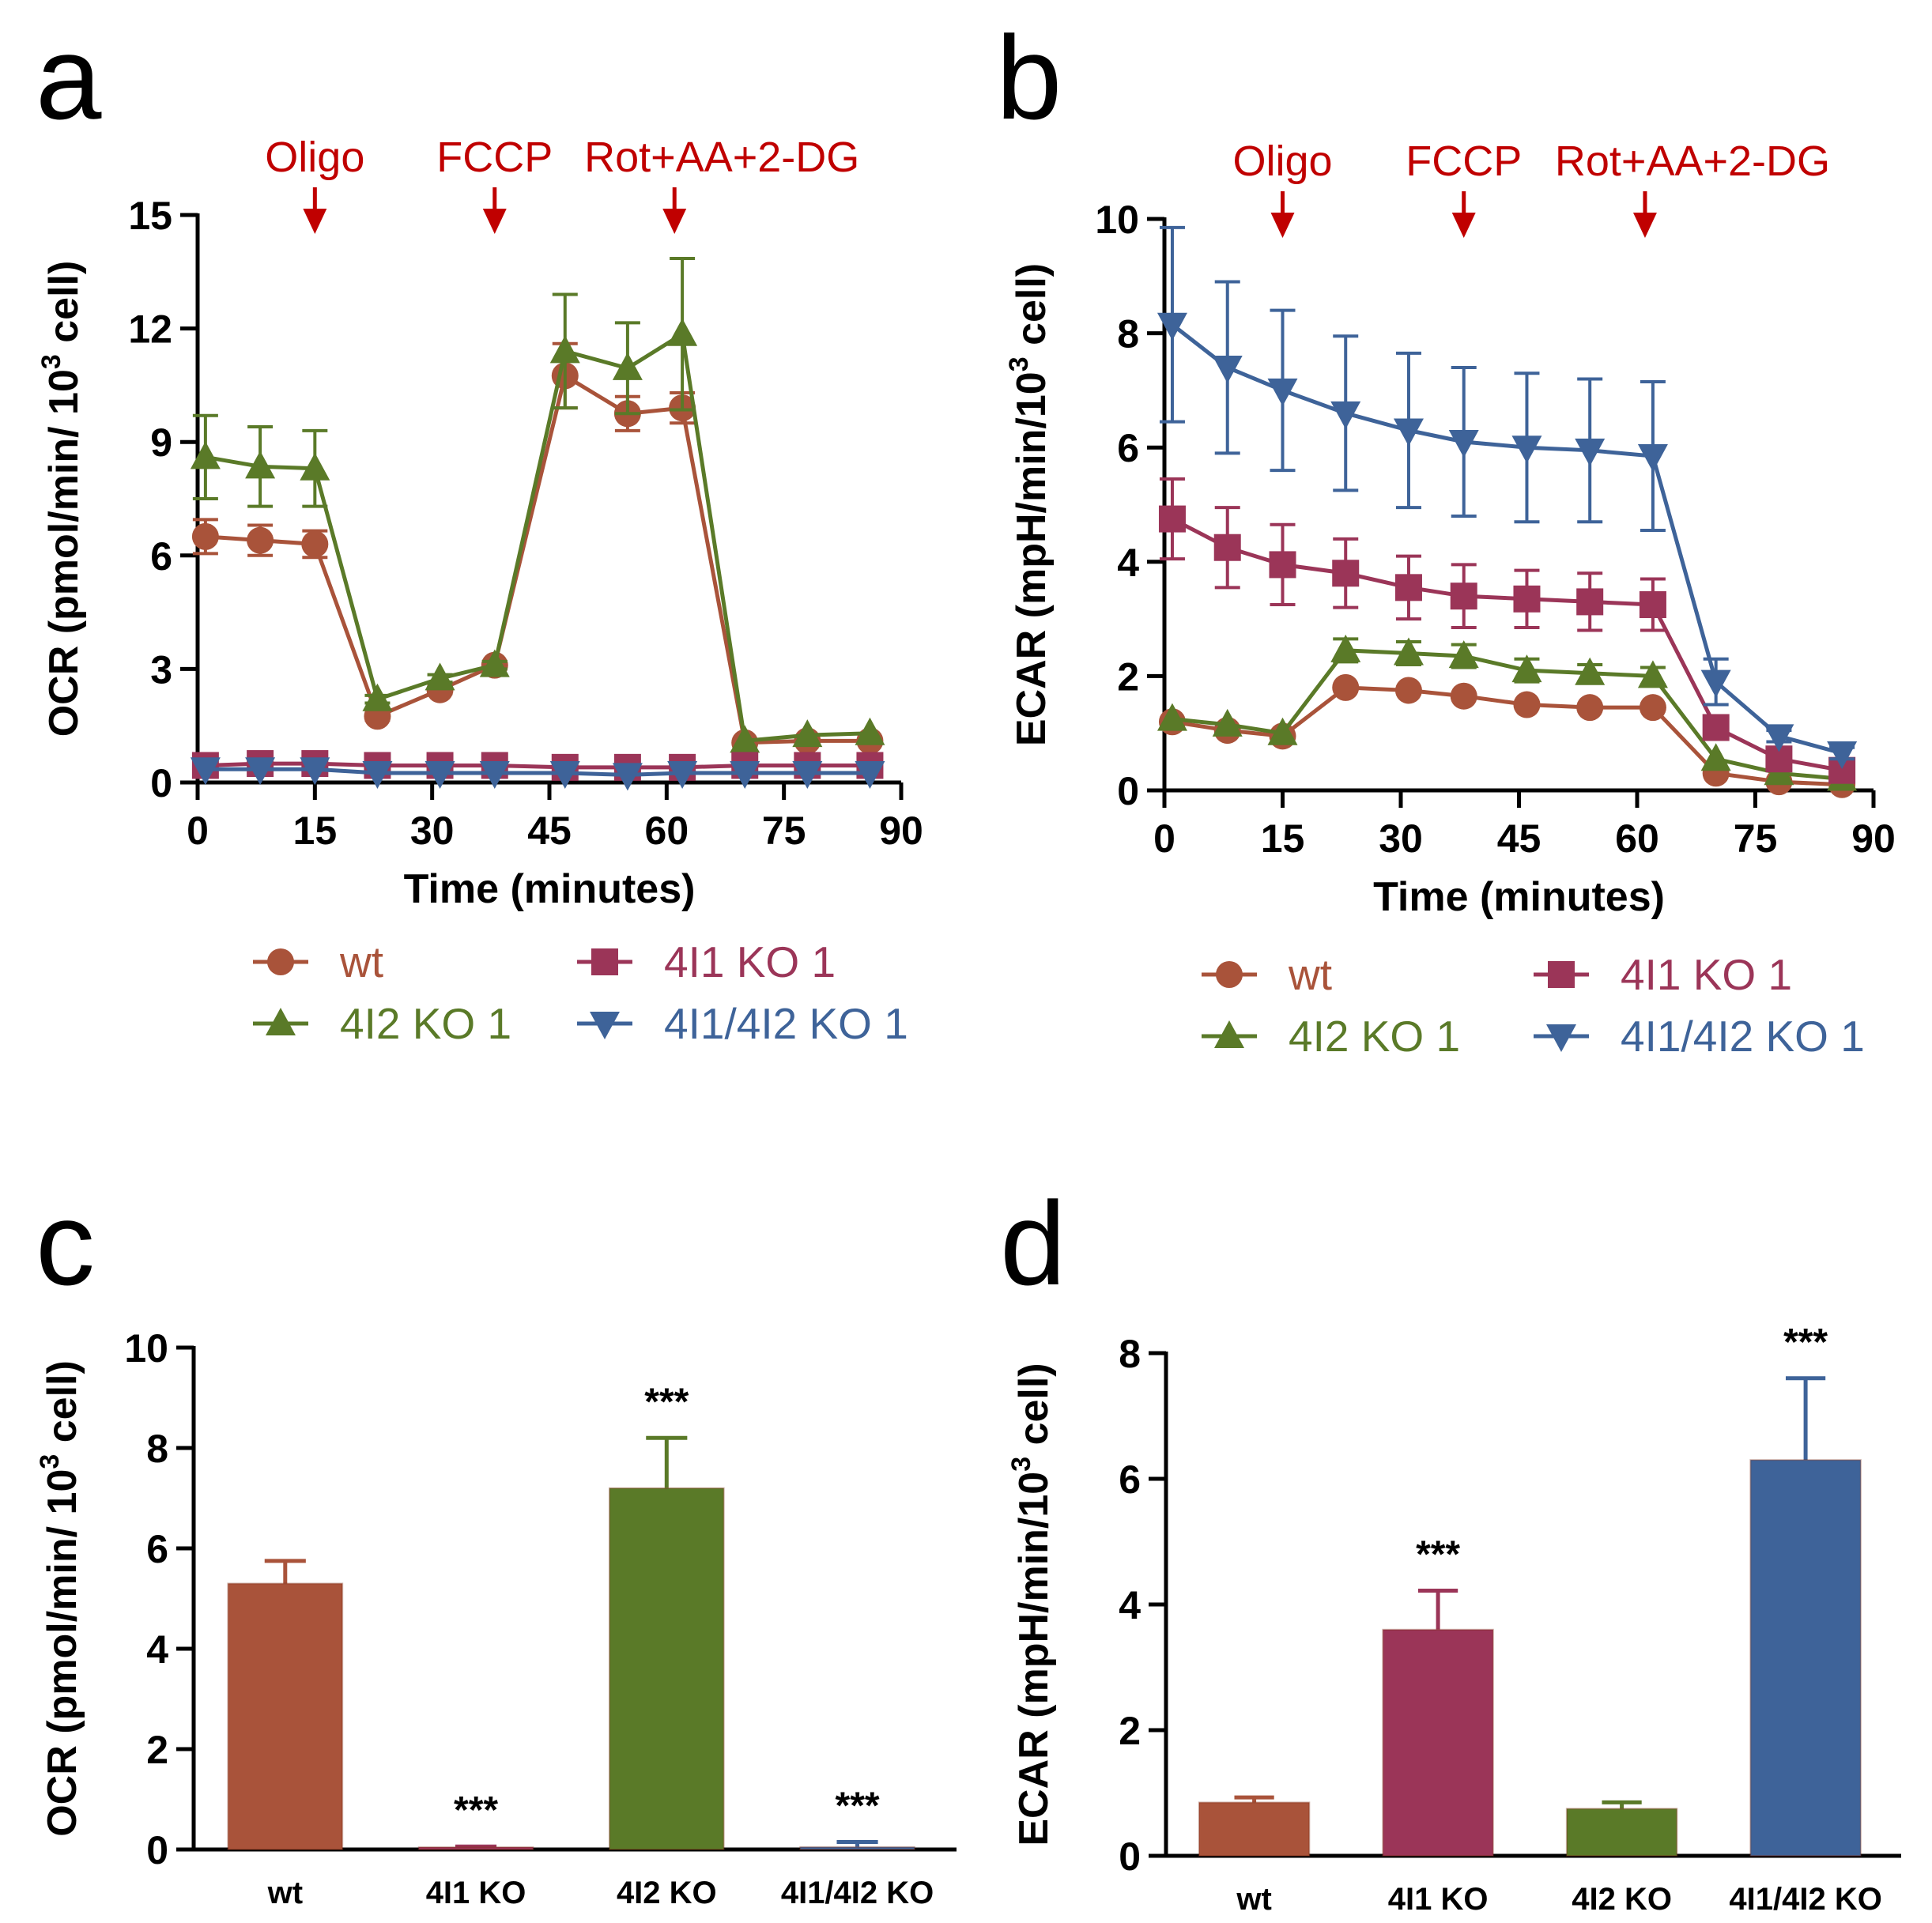 This screenshot has height=1923, width=1932. Describe the element at coordinates (1253, 1899) in the screenshot. I see `x-category-label: wt` at that location.